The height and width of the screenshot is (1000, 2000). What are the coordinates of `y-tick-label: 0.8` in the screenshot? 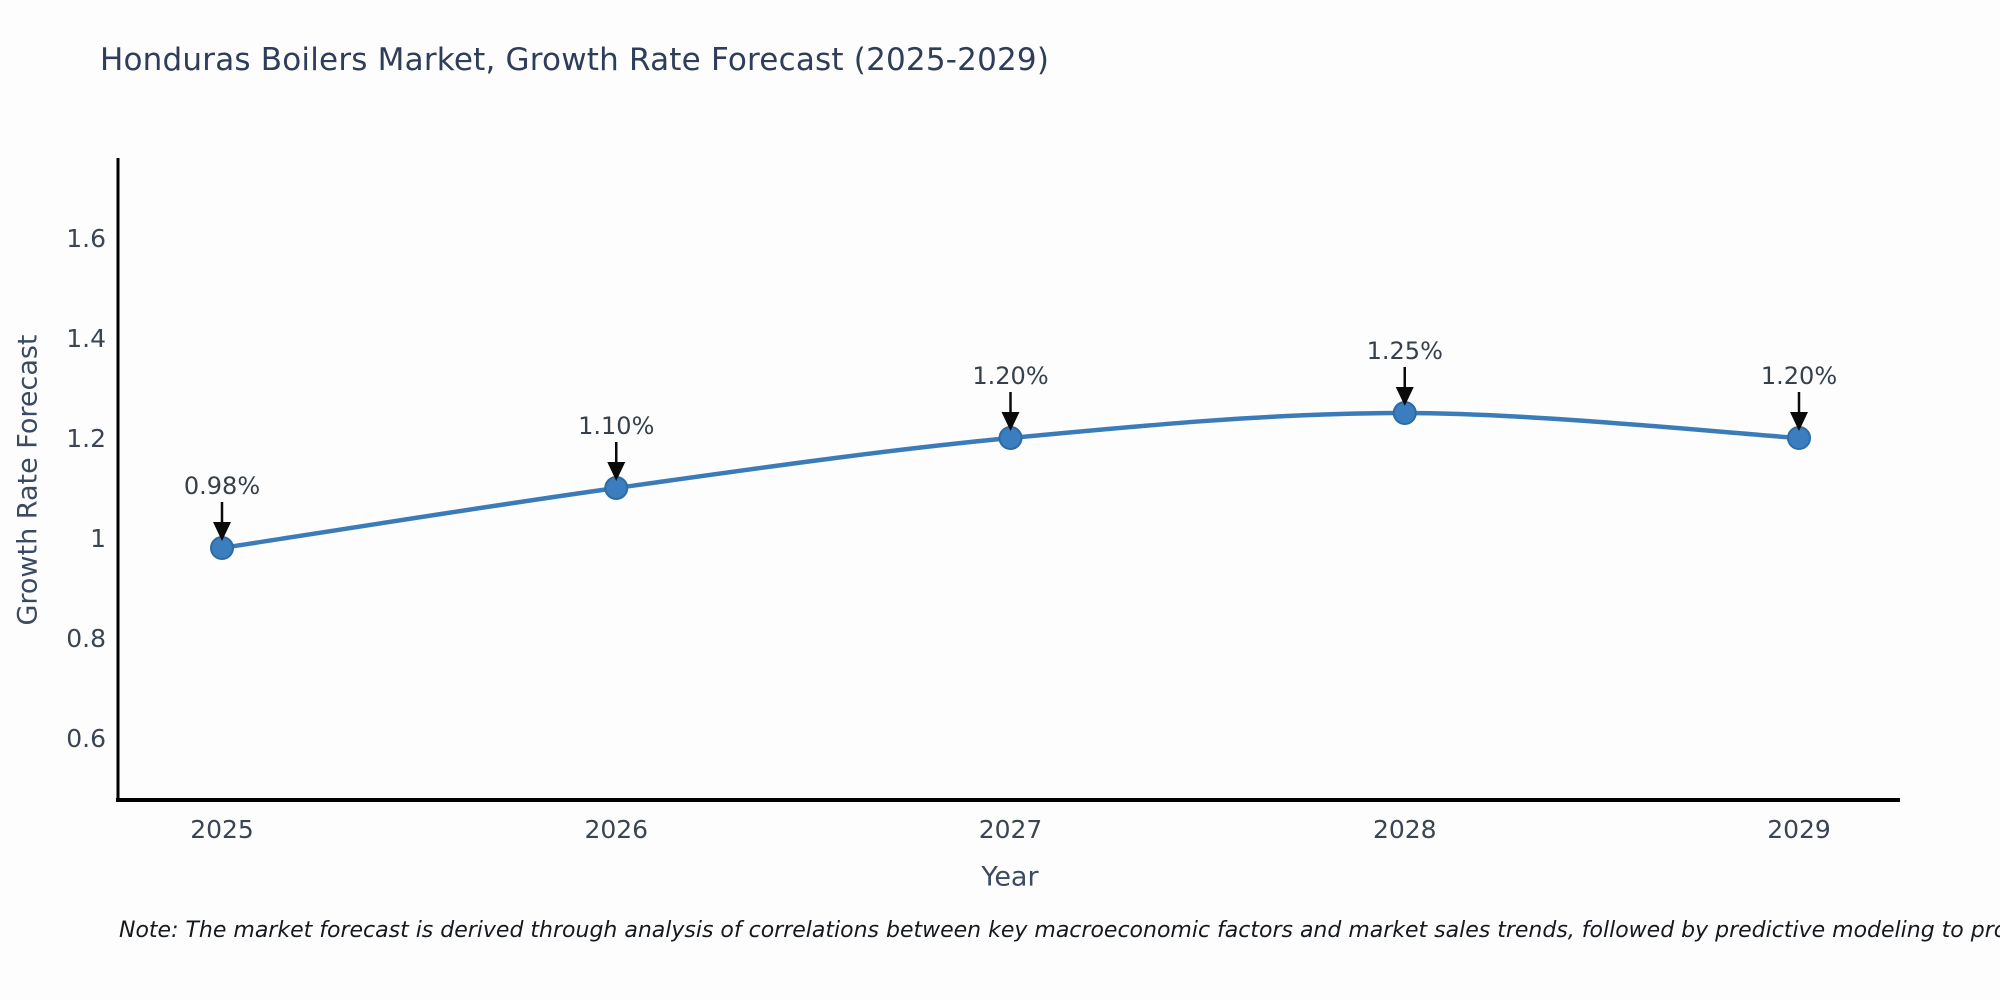 It's located at (86, 638).